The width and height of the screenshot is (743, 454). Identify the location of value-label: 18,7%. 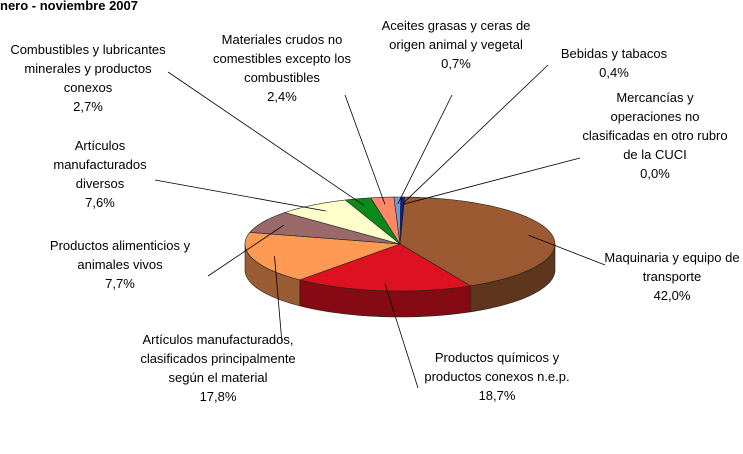
(497, 395).